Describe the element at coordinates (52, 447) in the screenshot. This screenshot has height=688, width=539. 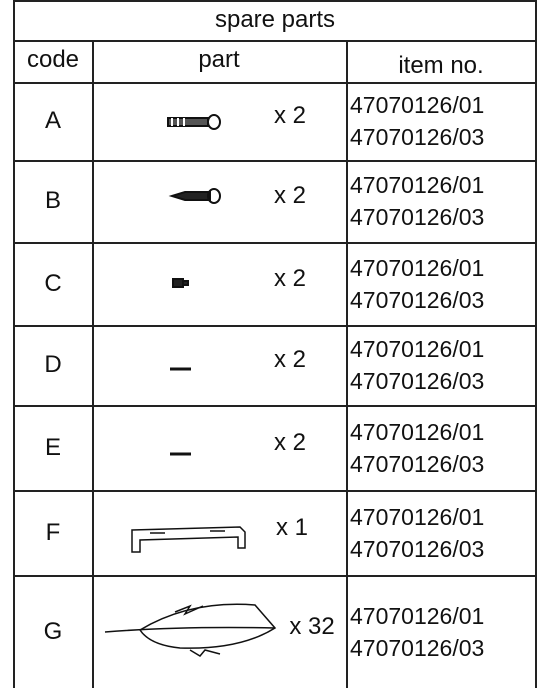
I see `row-code: E` at that location.